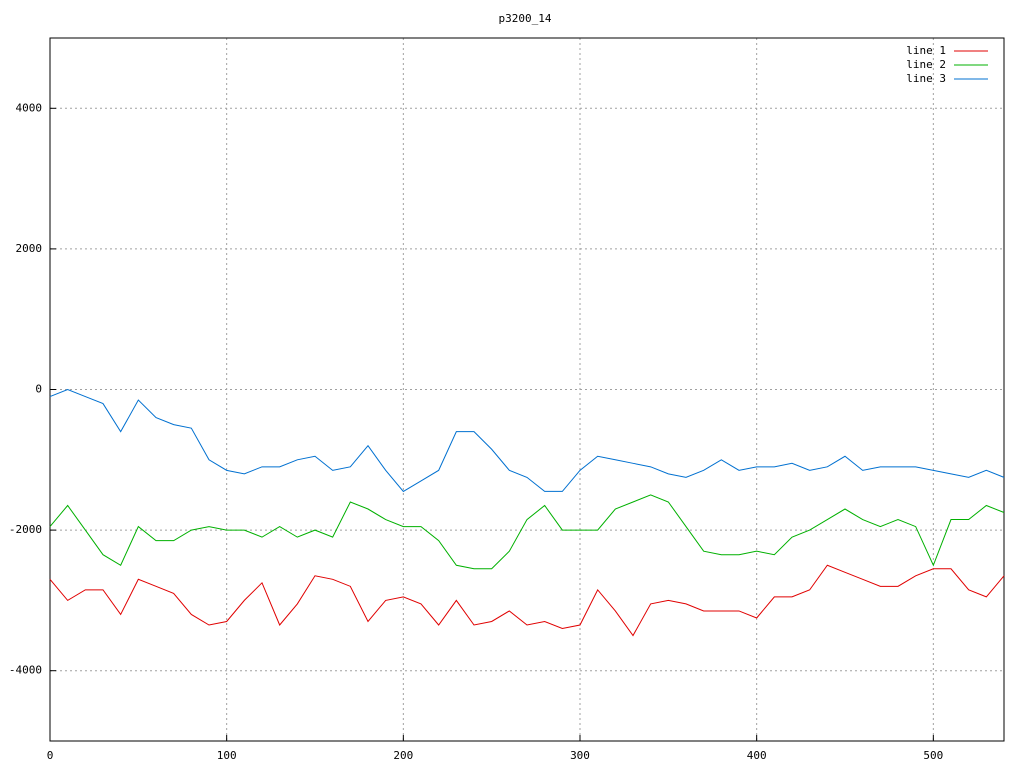 This screenshot has width=1024, height=768. I want to click on y-tick-label: -4000, so click(25, 670).